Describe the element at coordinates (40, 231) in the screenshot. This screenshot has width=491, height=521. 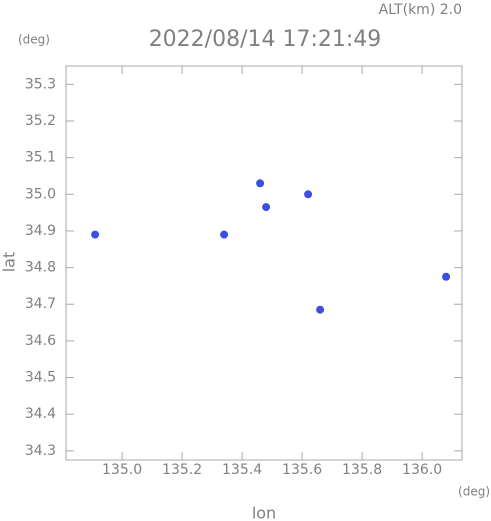
I see `y-tick-label: 34.9` at that location.